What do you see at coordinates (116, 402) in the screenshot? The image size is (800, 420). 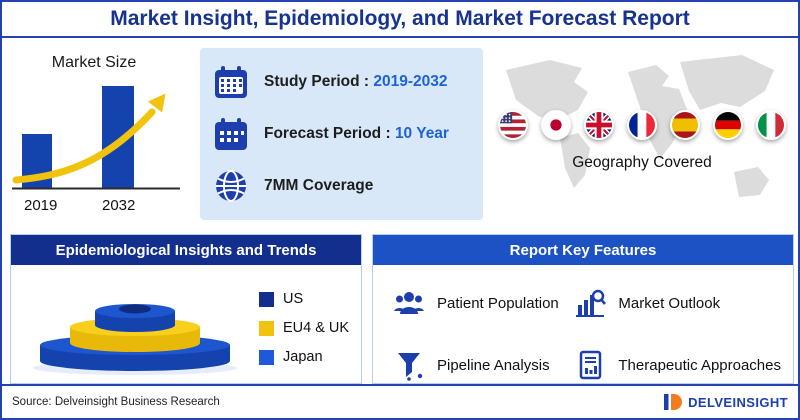 I see `source-text: Source: Delveinsight Business Research` at bounding box center [116, 402].